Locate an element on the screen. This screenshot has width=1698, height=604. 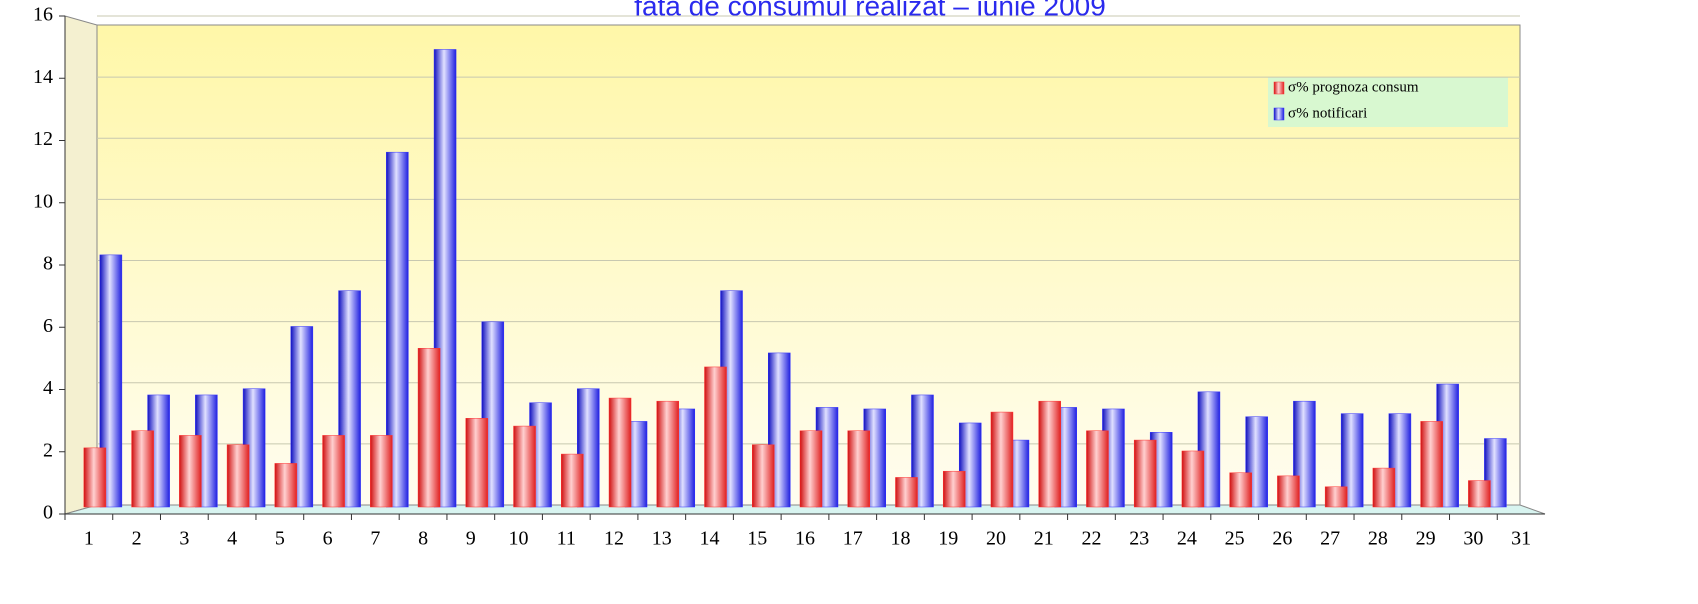
y-tick-label: 12 is located at coordinates (43, 139).